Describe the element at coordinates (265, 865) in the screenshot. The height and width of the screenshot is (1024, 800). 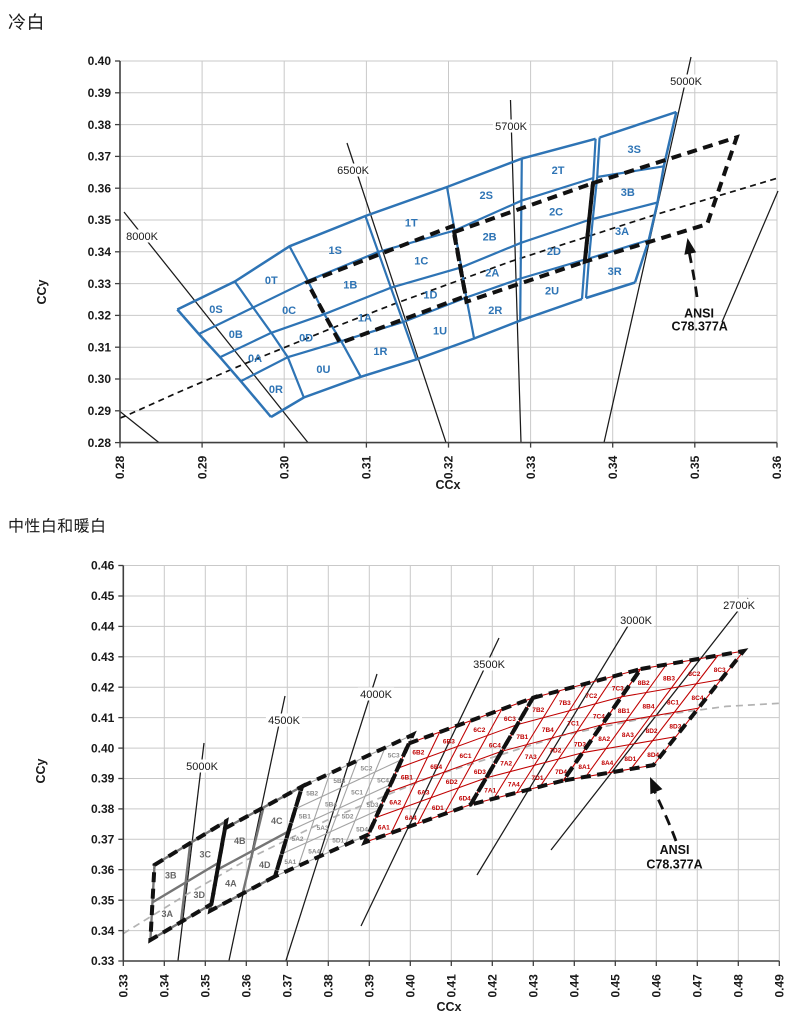
I see `svg-text: 4D` at that location.